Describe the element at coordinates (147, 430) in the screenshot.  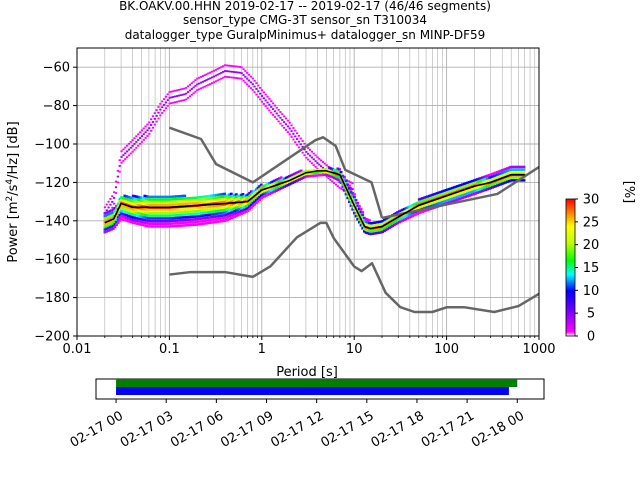
I see `timeline-tick-label: 02-17 03` at that location.